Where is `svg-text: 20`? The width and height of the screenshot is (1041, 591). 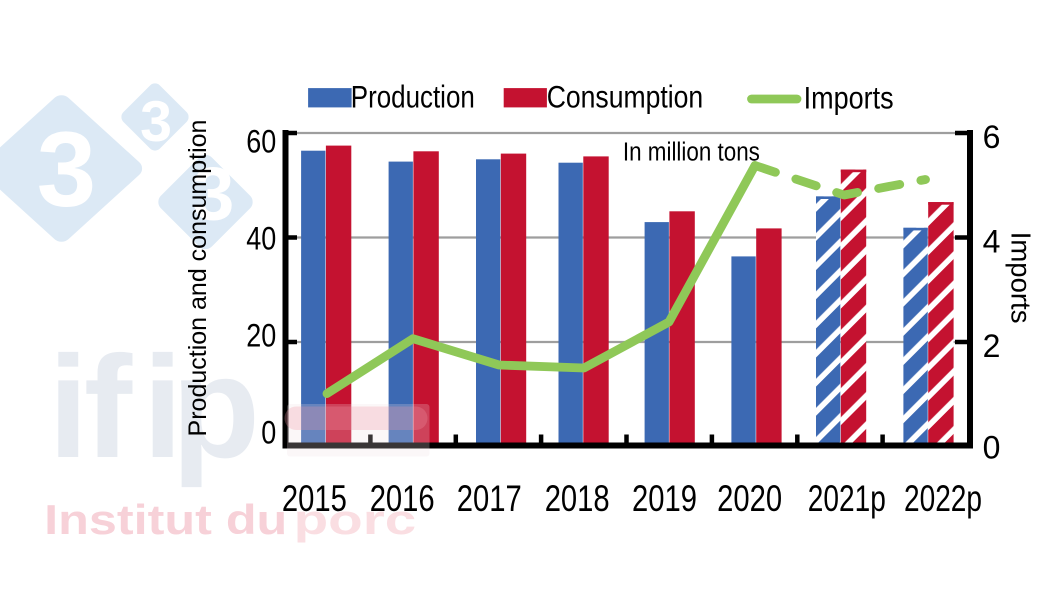
svg-text: 20 is located at coordinates (261, 336).